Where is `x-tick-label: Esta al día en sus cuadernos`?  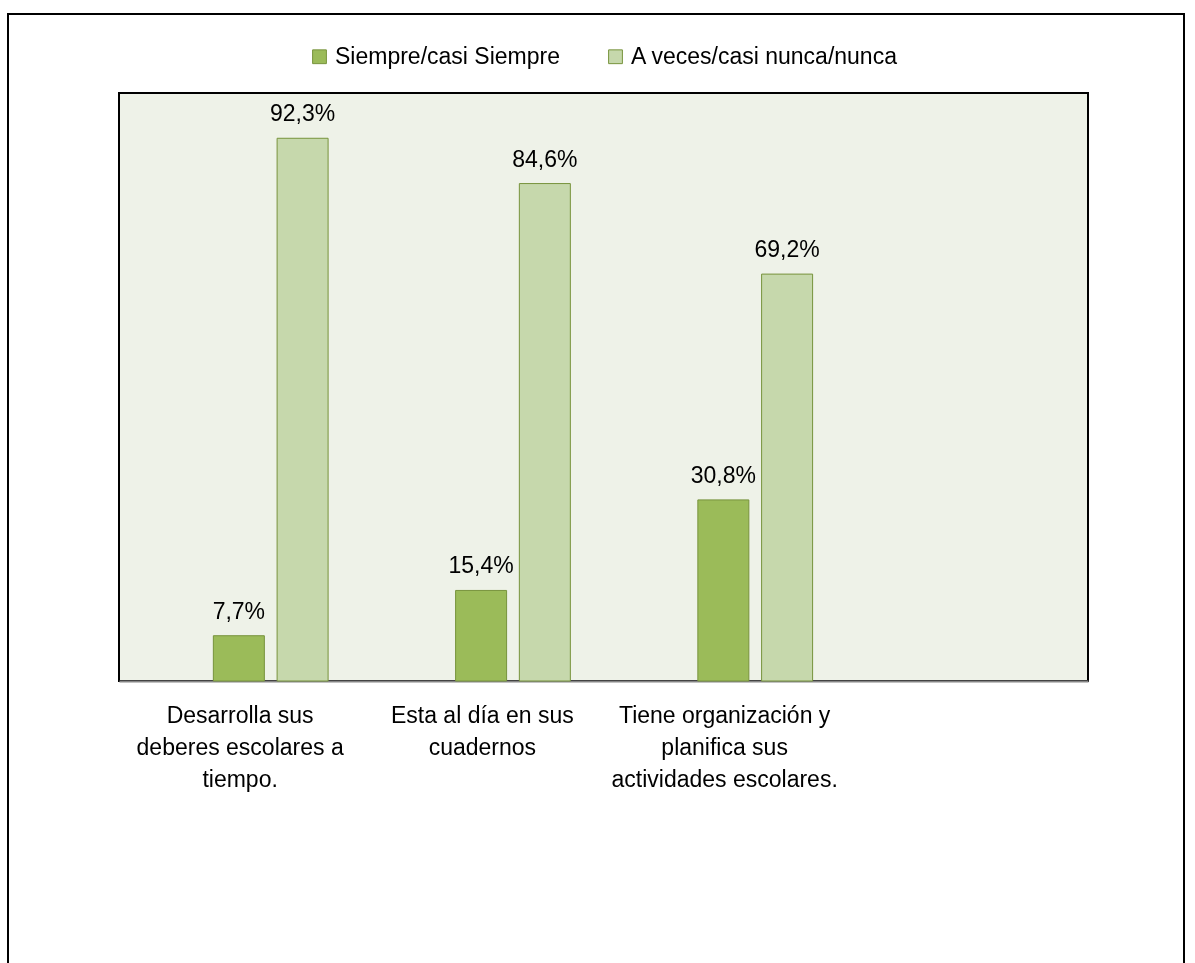 x-tick-label: Esta al día en sus cuadernos is located at coordinates (482, 730).